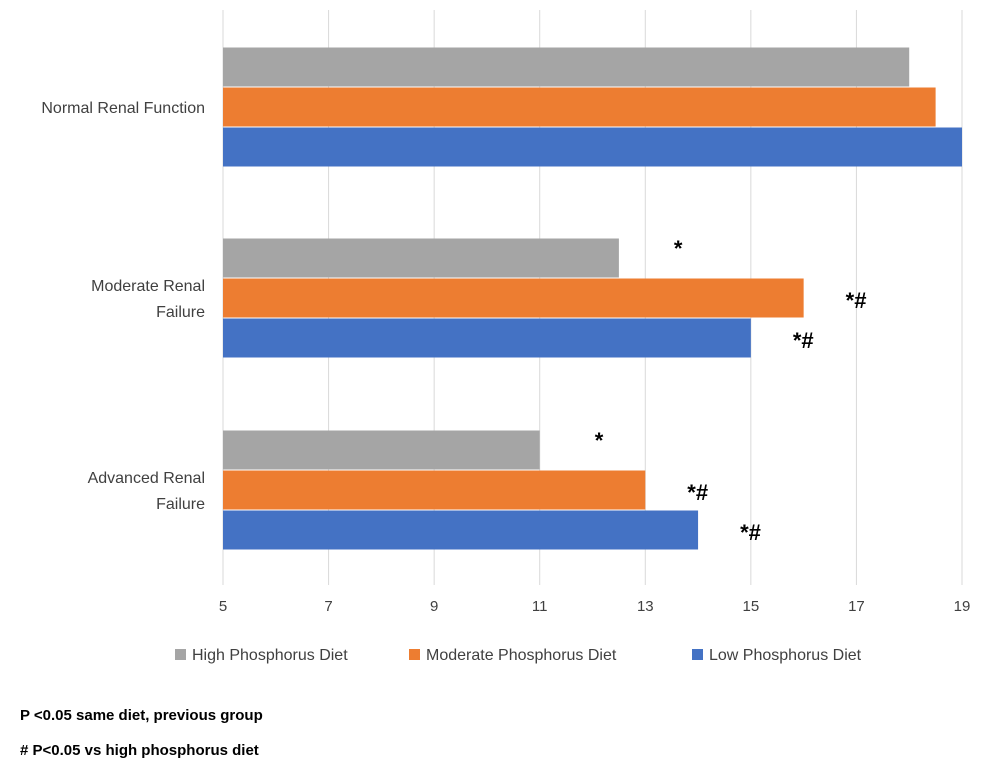 The image size is (986, 765). Describe the element at coordinates (146, 478) in the screenshot. I see `category-label: Advanced Renal` at that location.